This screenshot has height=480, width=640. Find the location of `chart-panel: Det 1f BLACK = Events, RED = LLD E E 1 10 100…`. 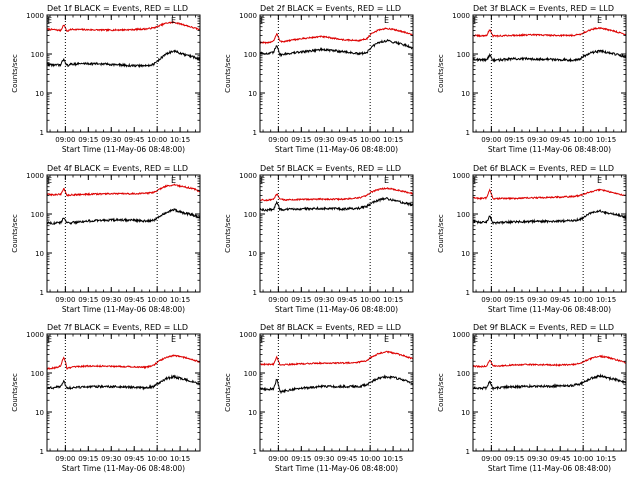

chart-panel: Det 1f BLACK = Events, RED = LLD E E 1 10 100… is located at coordinates (106, 79).